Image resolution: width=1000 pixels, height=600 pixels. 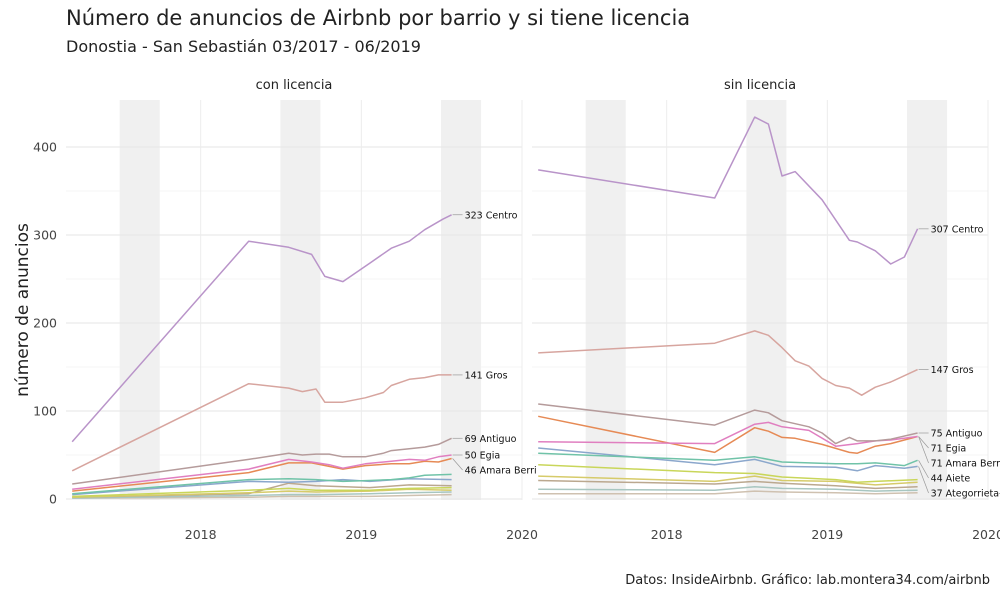 I want to click on y-tick-label-300: 300, so click(x=45, y=235).